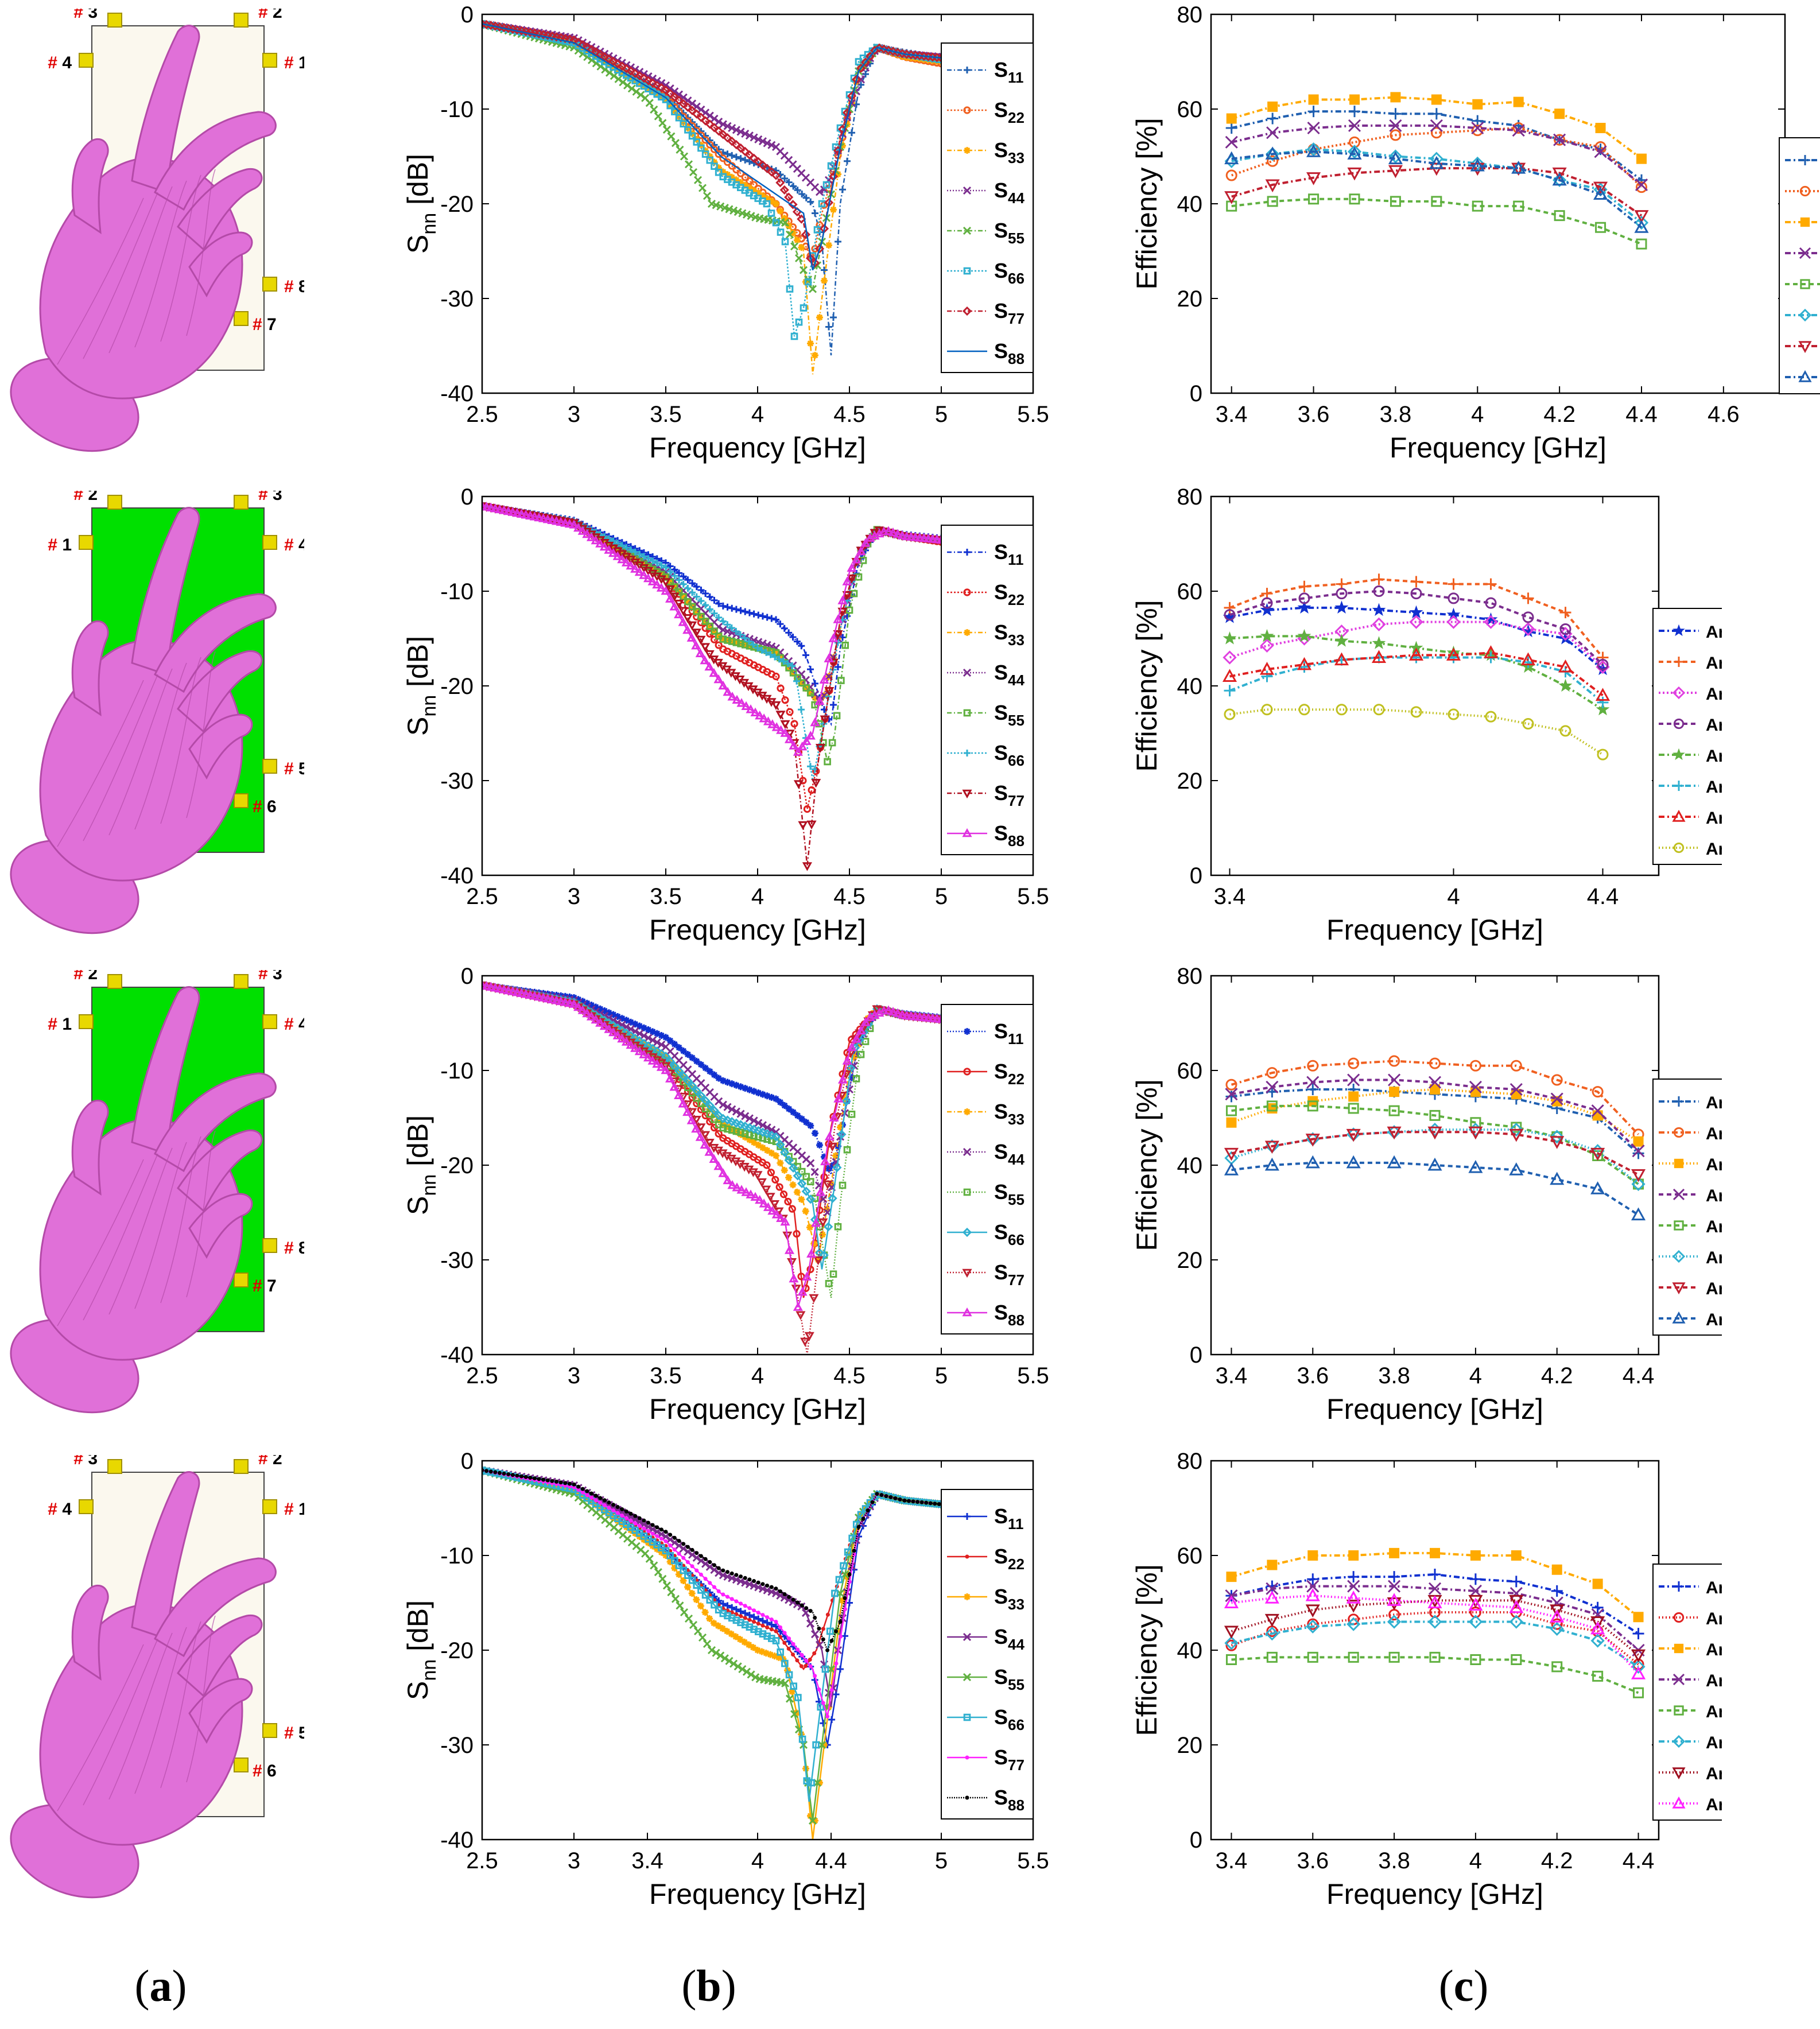 This screenshot has width=1820, height=2029. What do you see at coordinates (265, 325) in the screenshot?
I see `port-label: # 7` at bounding box center [265, 325].